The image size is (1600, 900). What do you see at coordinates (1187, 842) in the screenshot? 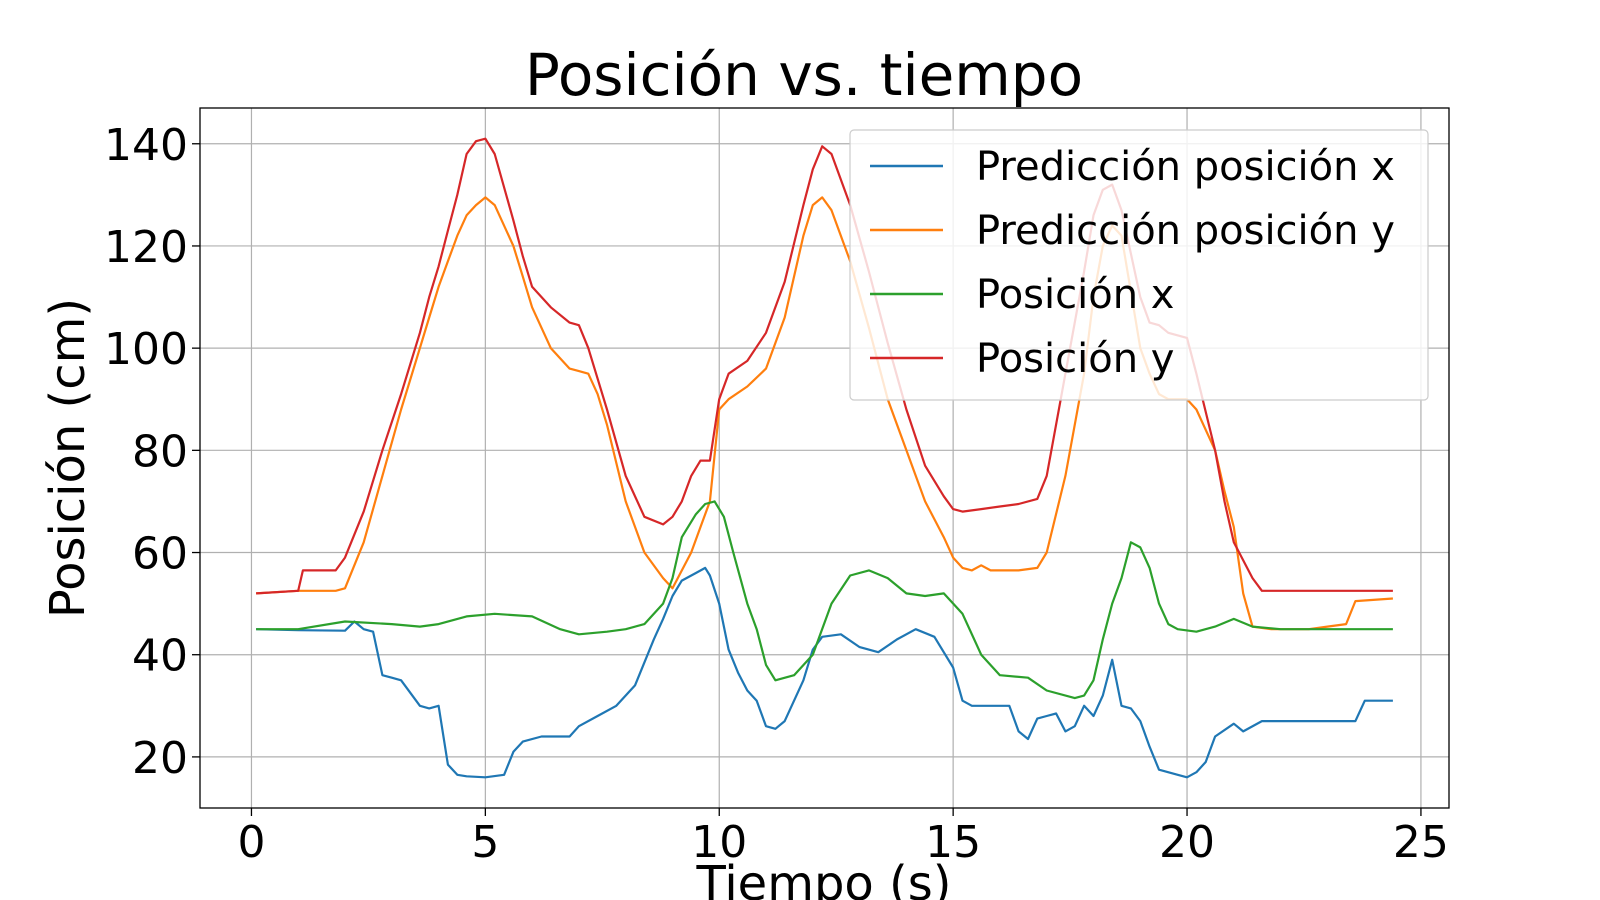
I see `x-tick-label: 20` at bounding box center [1187, 842].